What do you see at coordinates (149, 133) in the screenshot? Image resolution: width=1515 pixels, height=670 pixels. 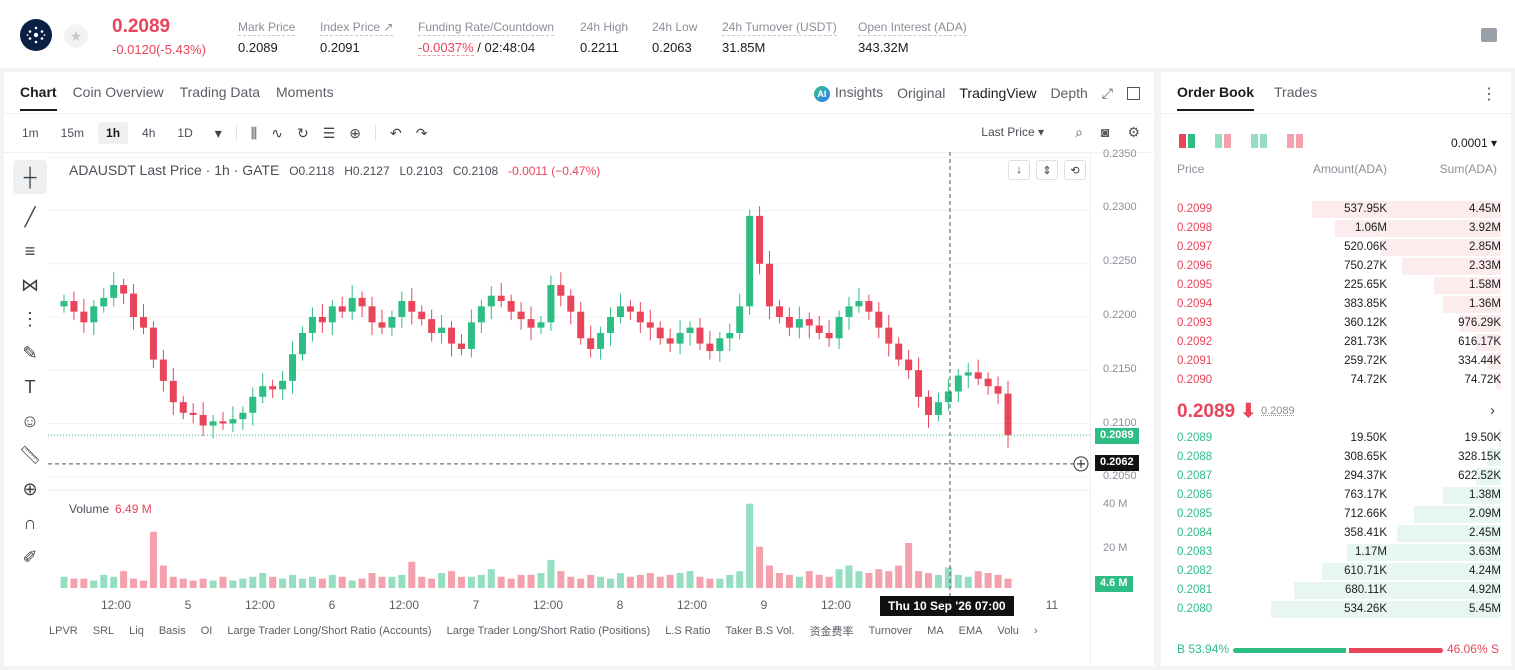 I see `timeframe-4h: 4h` at bounding box center [149, 133].